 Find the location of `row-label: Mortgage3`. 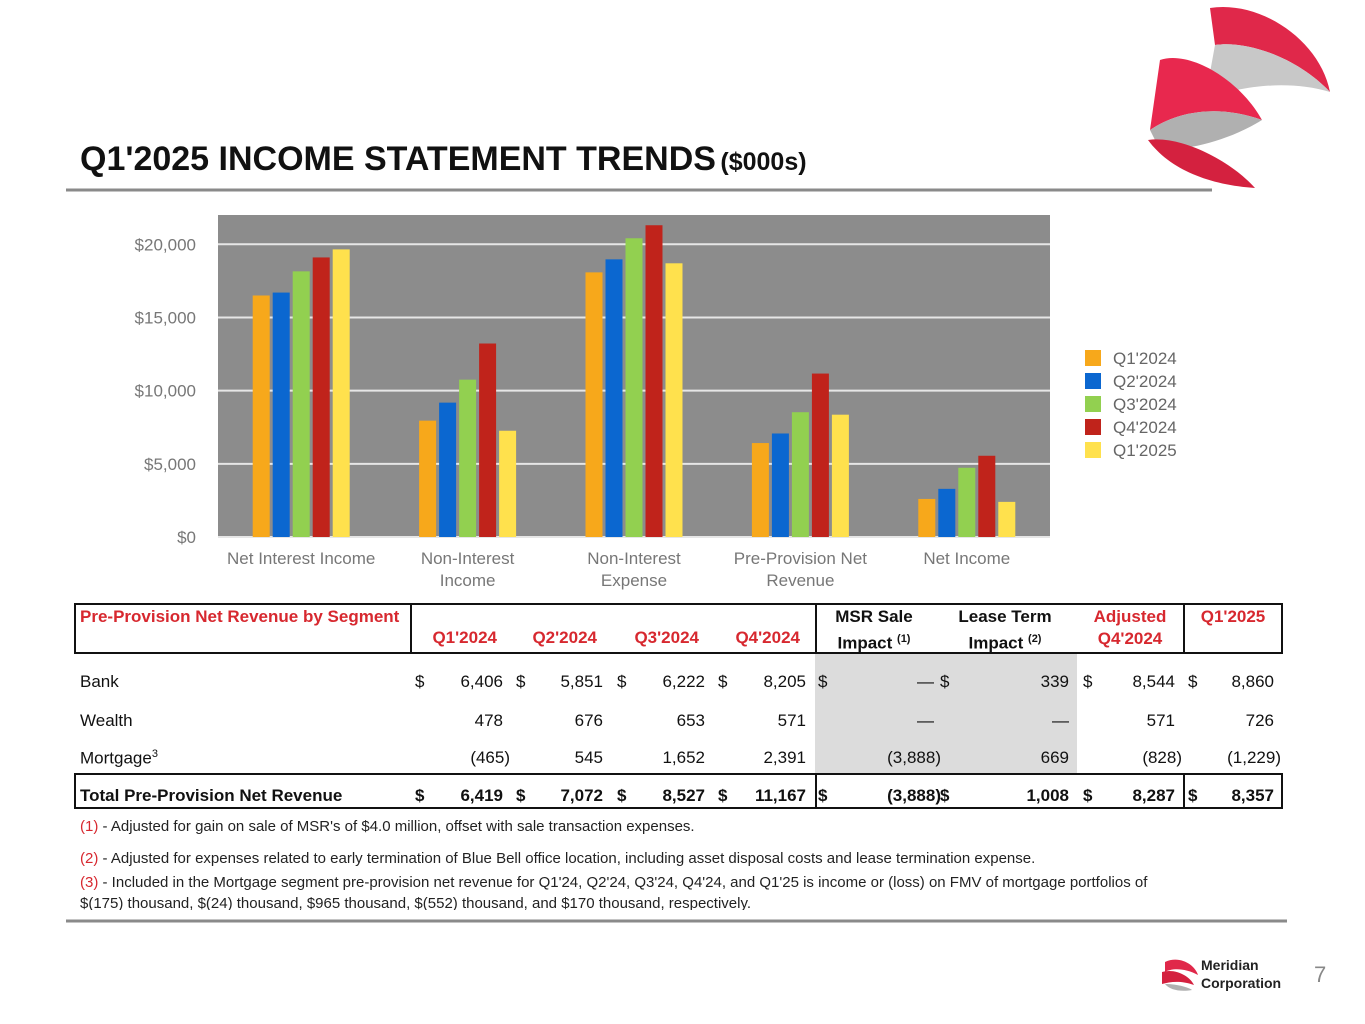

row-label: Mortgage3 is located at coordinates (119, 758).